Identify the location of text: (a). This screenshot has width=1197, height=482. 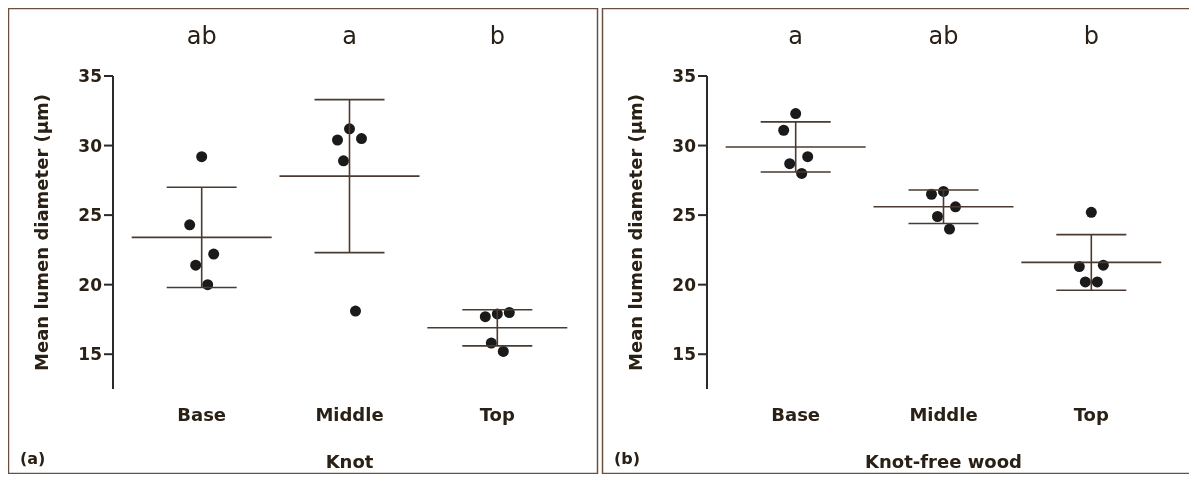
(33, 458).